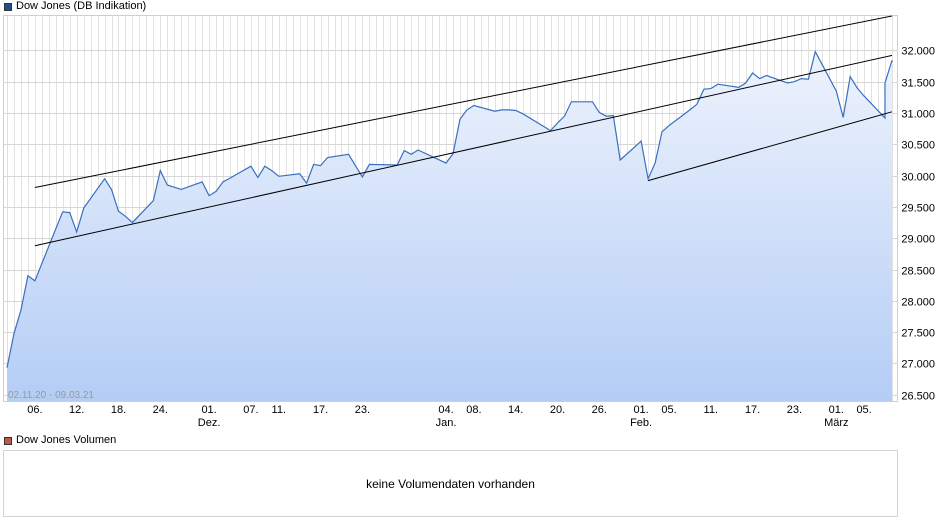 This screenshot has height=526, width=940. Describe the element at coordinates (918, 209) in the screenshot. I see `y-tick-label: 29.500` at that location.